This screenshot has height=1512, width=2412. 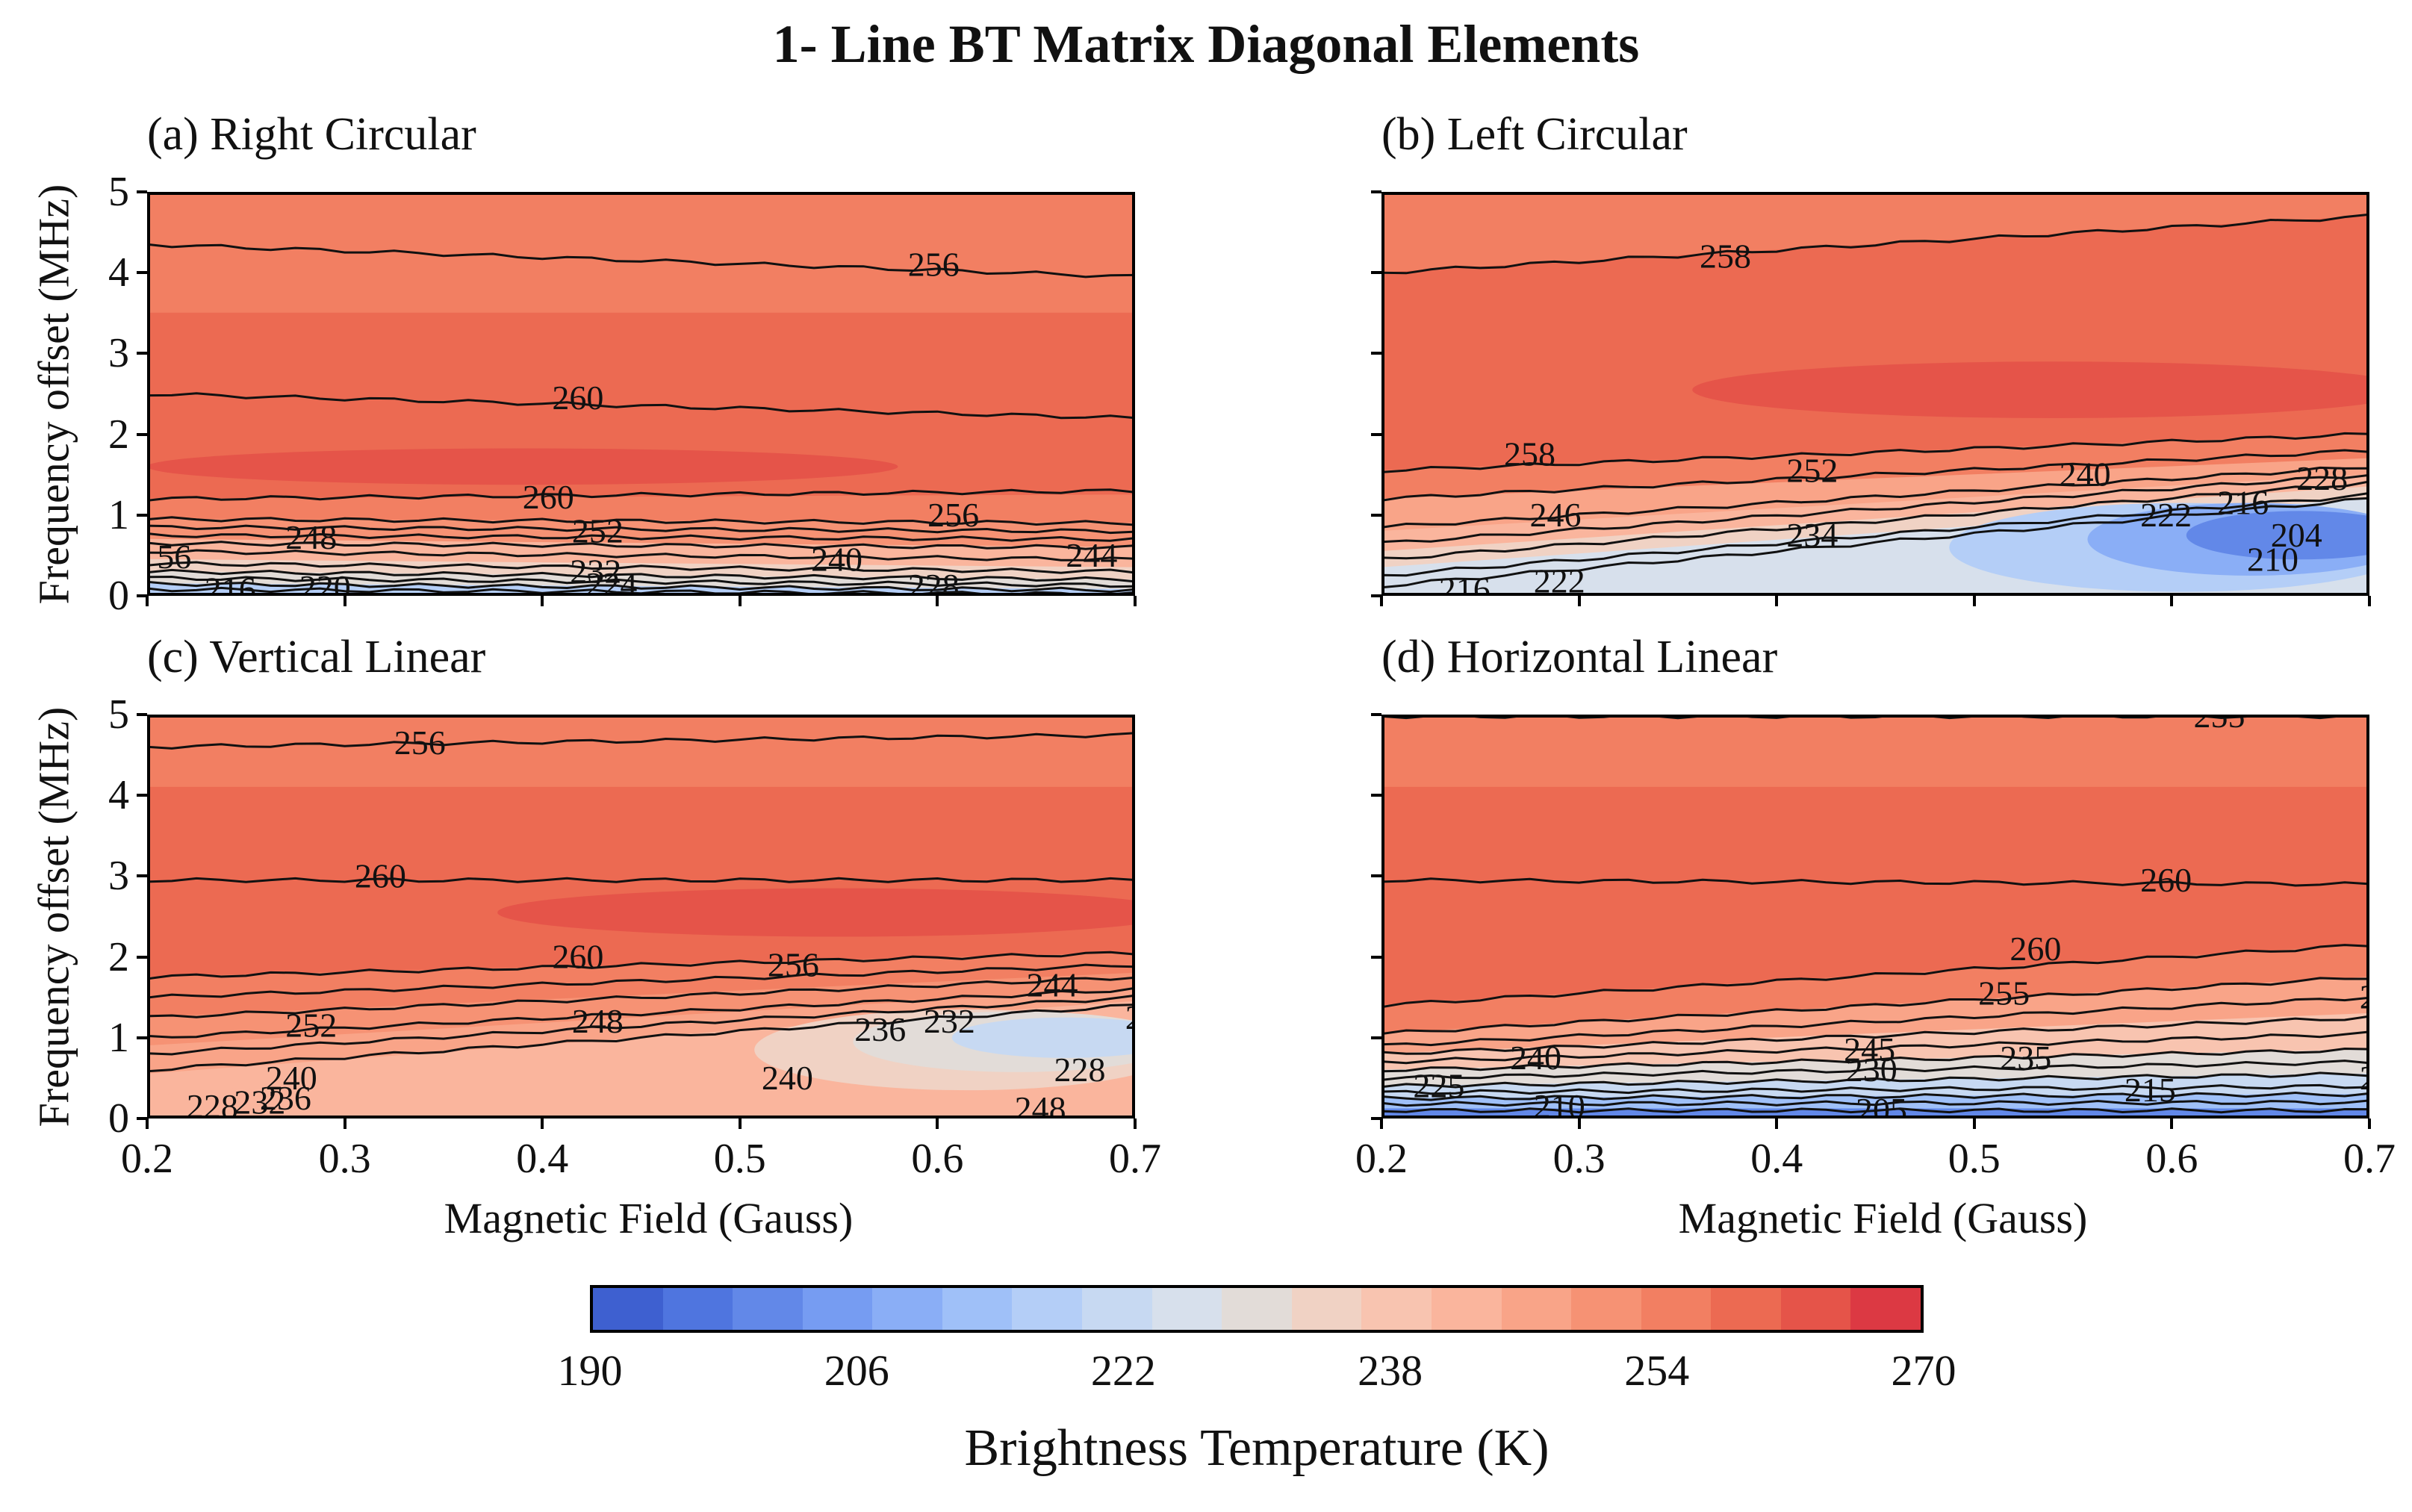 I want to click on x-tick-label: 0.5, so click(x=1974, y=1159).